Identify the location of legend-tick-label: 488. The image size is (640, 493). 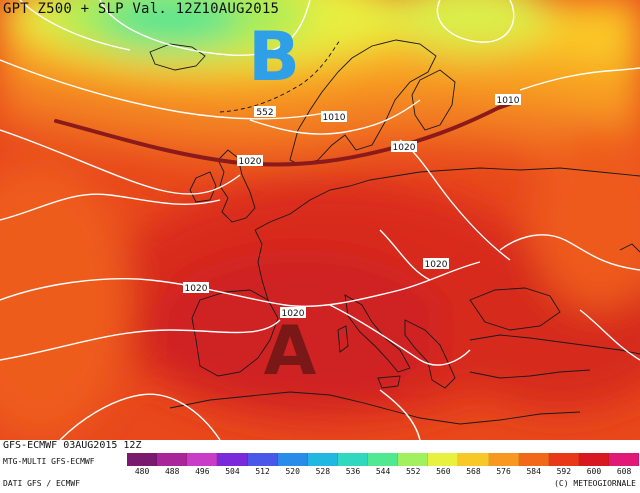
(172, 471).